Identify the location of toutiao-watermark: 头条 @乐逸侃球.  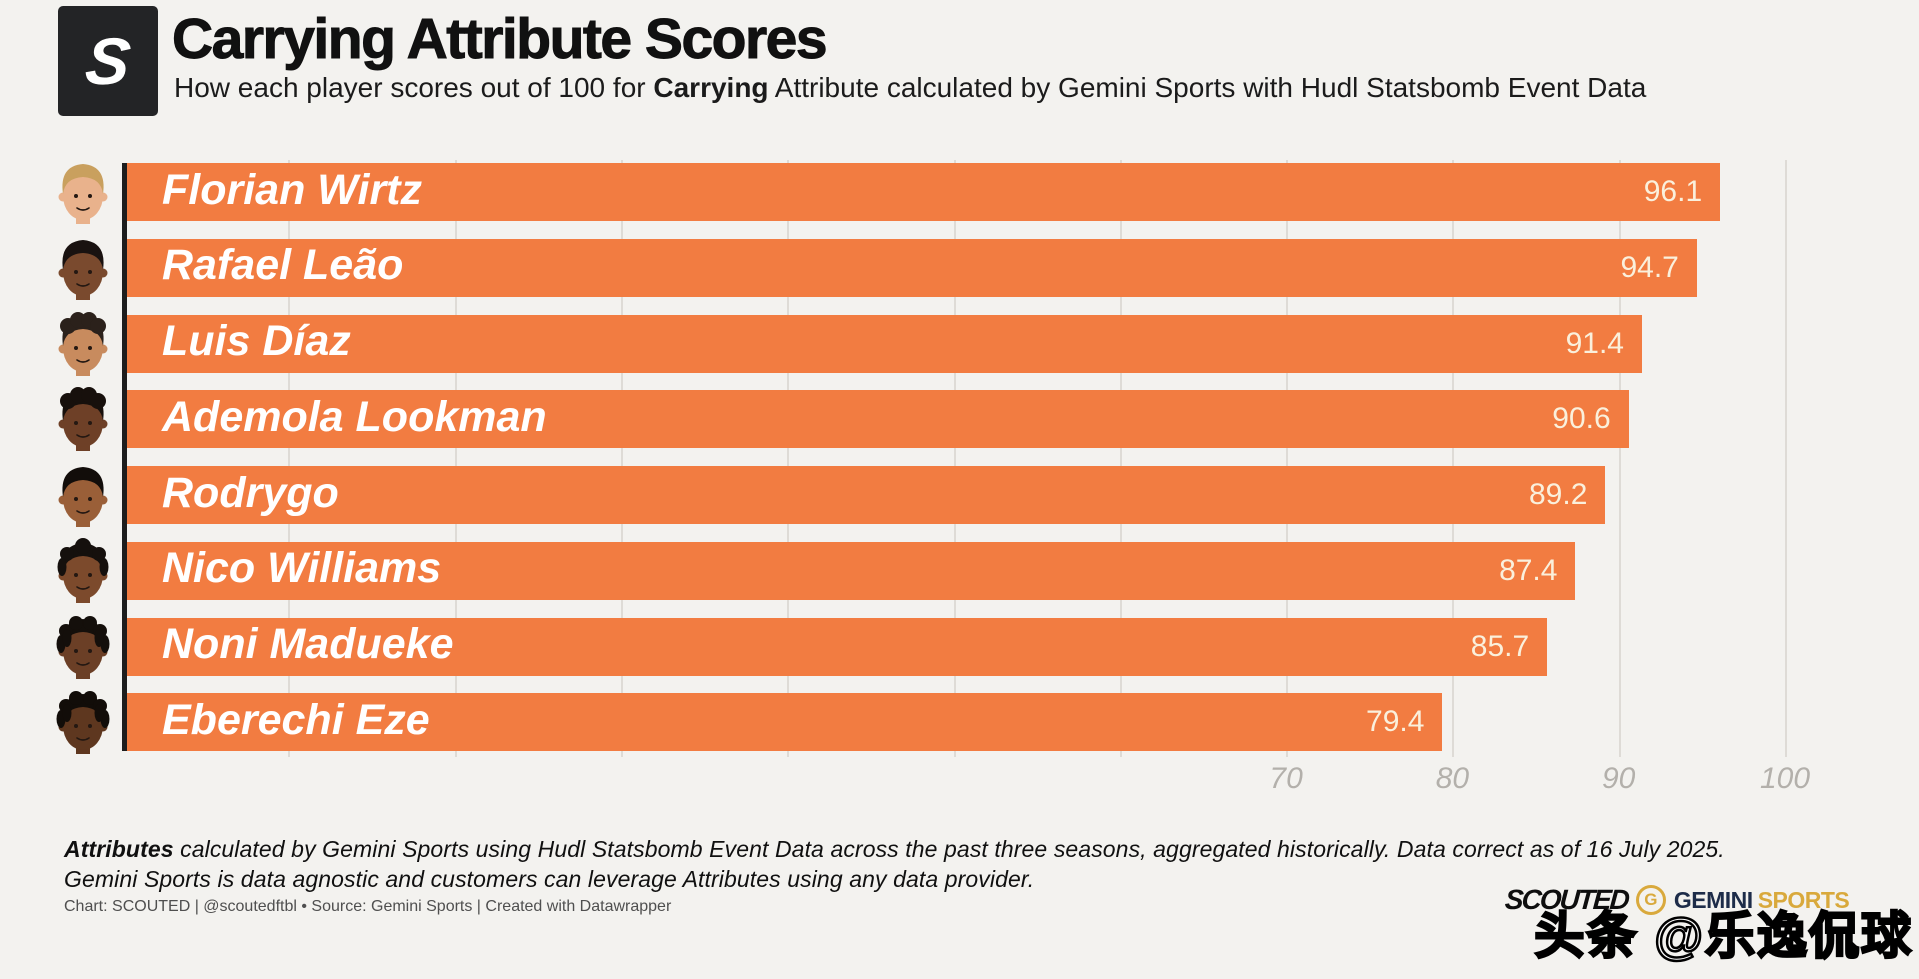
(1723, 936).